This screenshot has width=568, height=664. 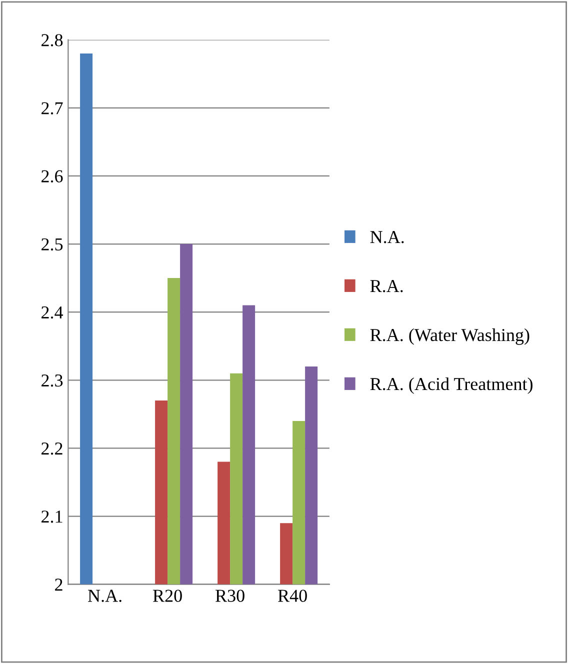 I want to click on y-tick-label: 2.2, so click(x=52, y=448).